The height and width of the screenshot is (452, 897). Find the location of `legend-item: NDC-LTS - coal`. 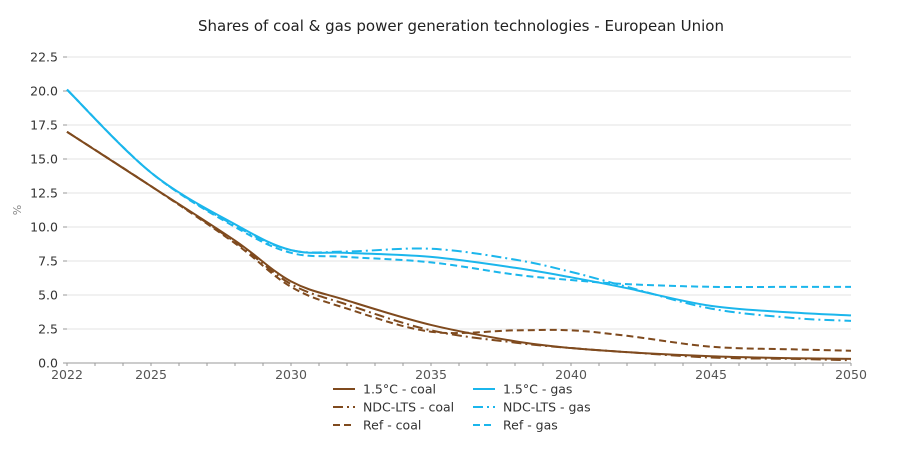

legend-item: NDC-LTS - coal is located at coordinates (393, 407).